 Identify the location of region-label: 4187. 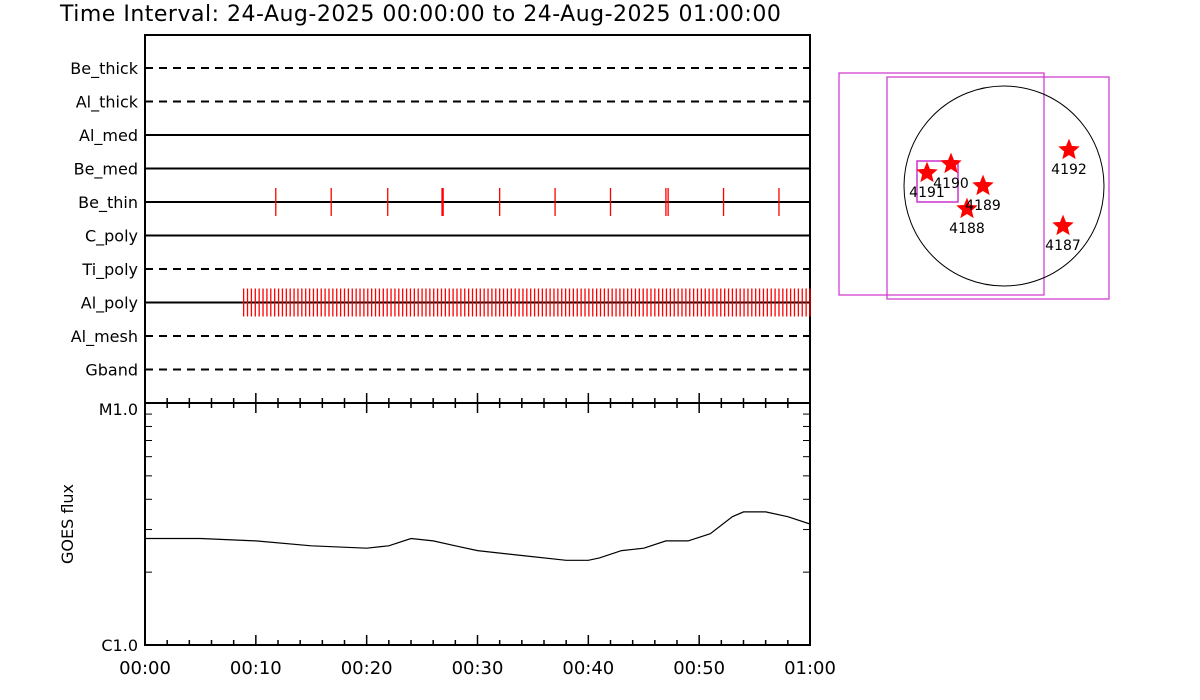
(1063, 246).